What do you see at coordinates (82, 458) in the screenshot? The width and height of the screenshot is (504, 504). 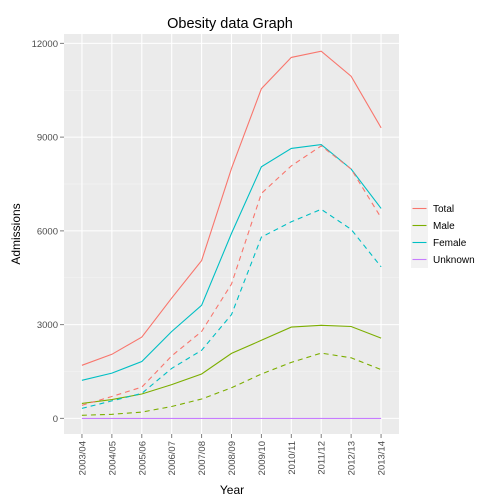 I see `x-tick-label: 2003/04` at bounding box center [82, 458].